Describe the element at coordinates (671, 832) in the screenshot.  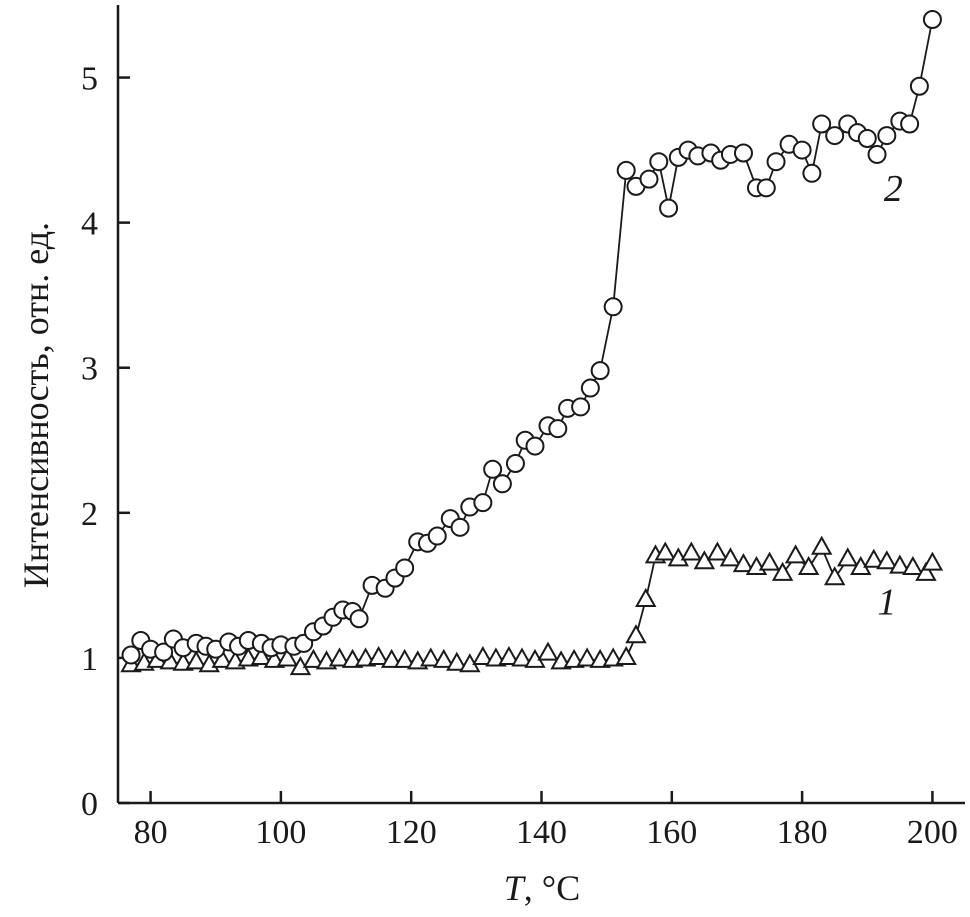
I see `x-tick-label: 160` at that location.